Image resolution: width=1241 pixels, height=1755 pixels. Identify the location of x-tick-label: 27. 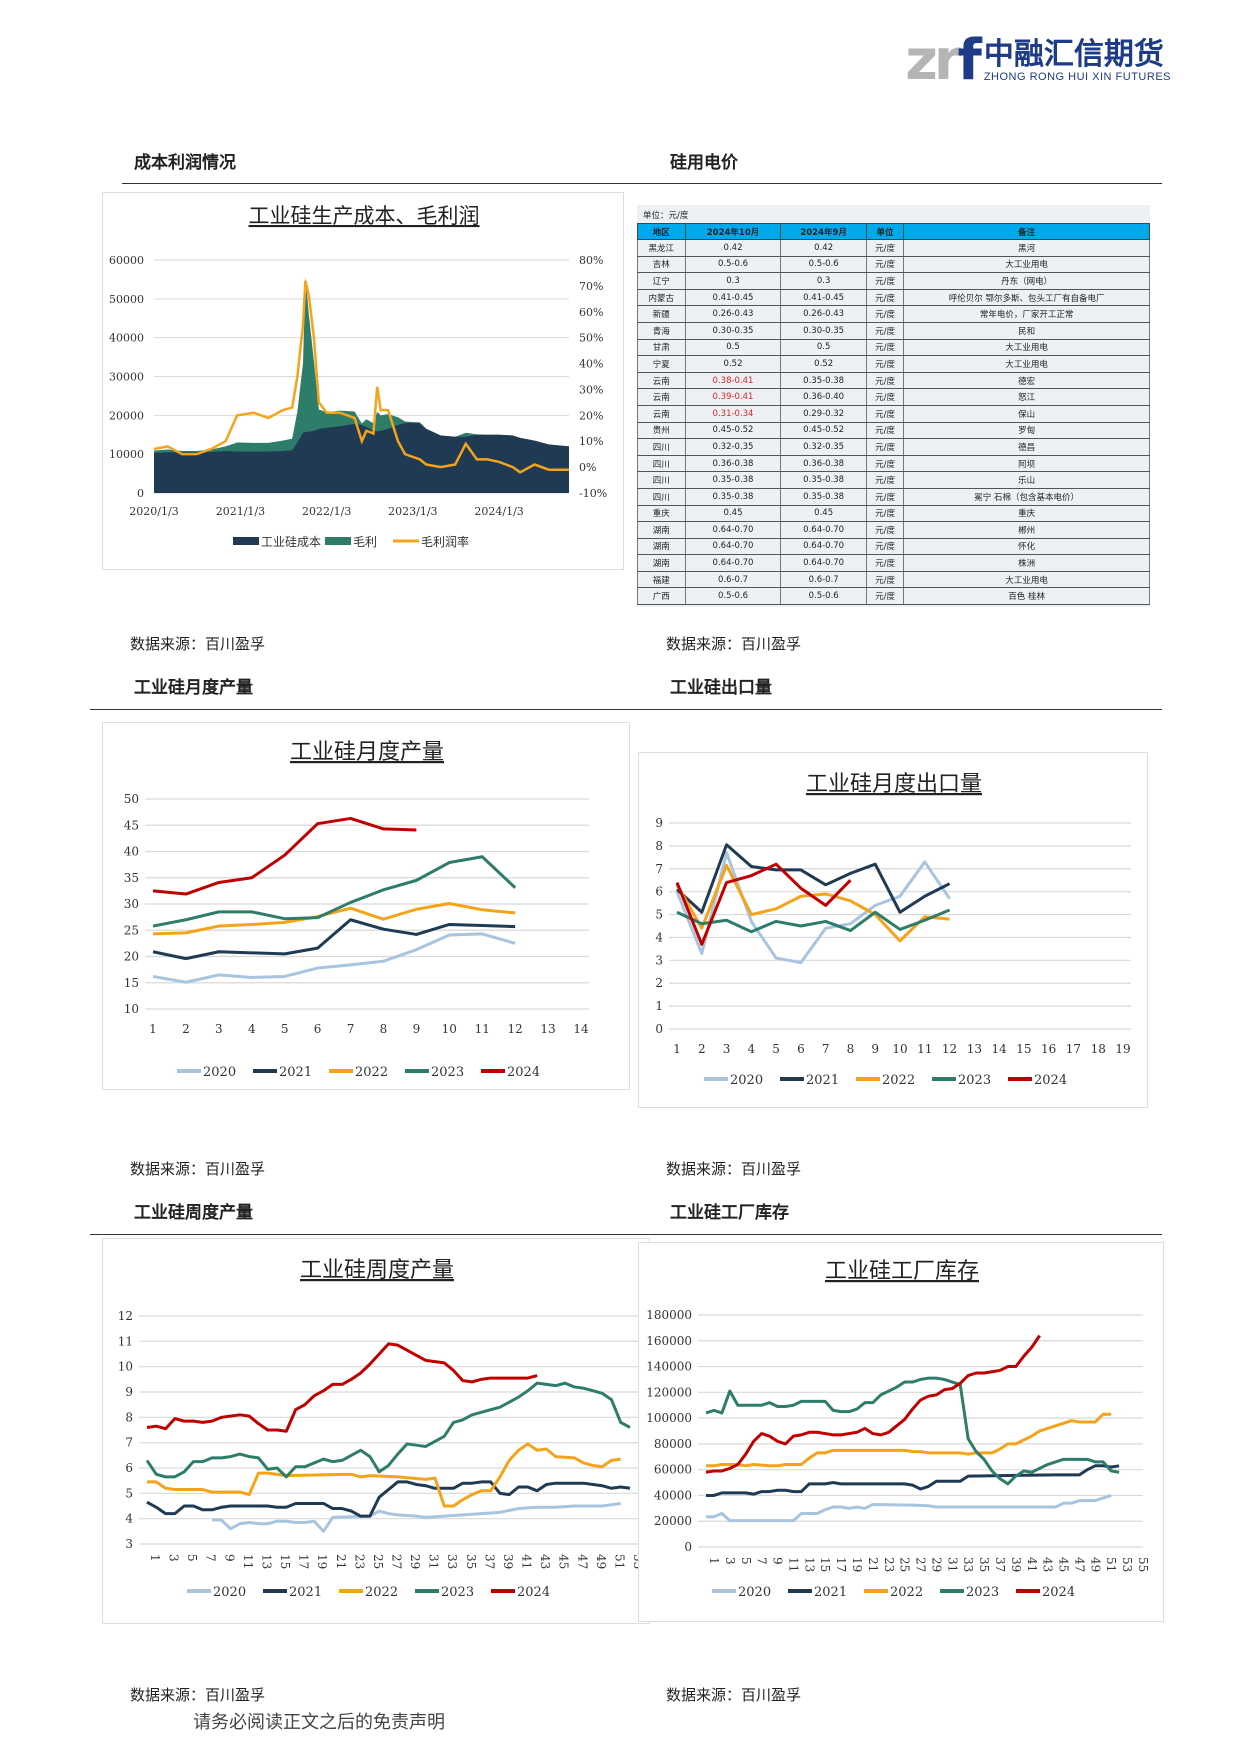
(921, 1564).